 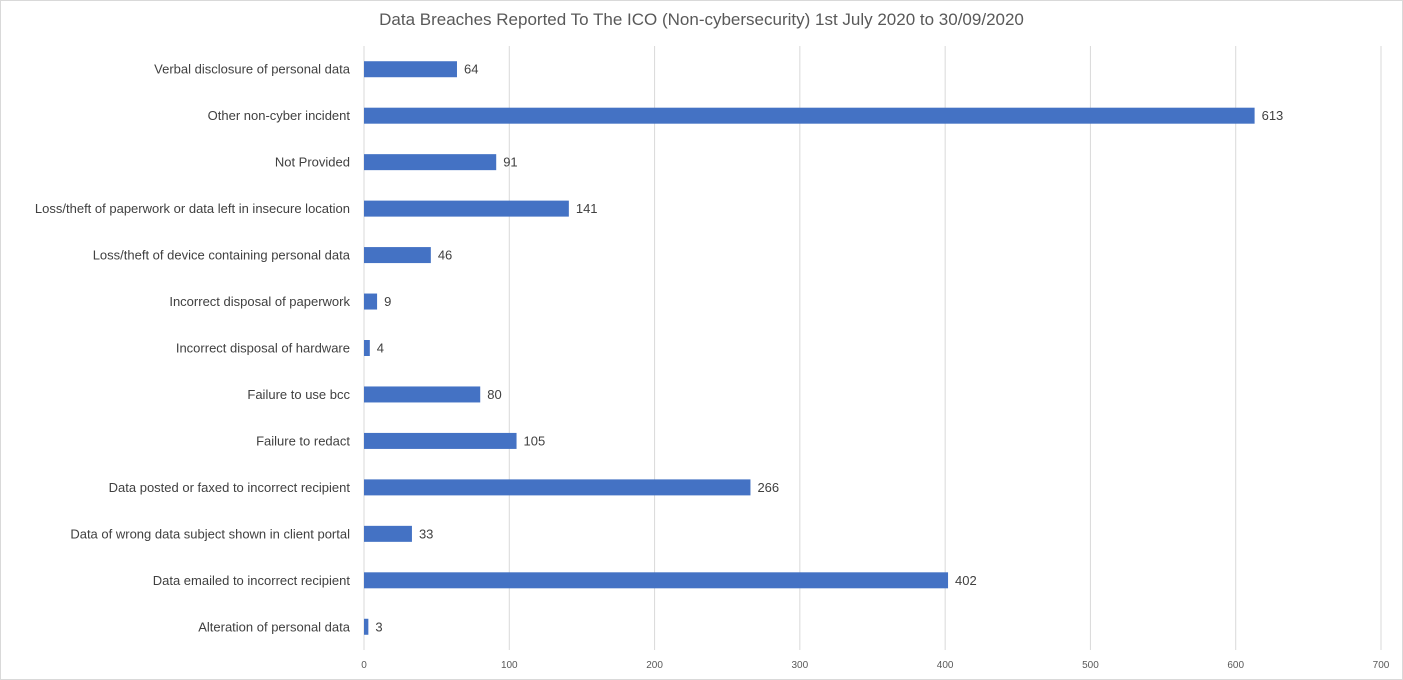 I want to click on x-tick-label: 200, so click(x=654, y=665).